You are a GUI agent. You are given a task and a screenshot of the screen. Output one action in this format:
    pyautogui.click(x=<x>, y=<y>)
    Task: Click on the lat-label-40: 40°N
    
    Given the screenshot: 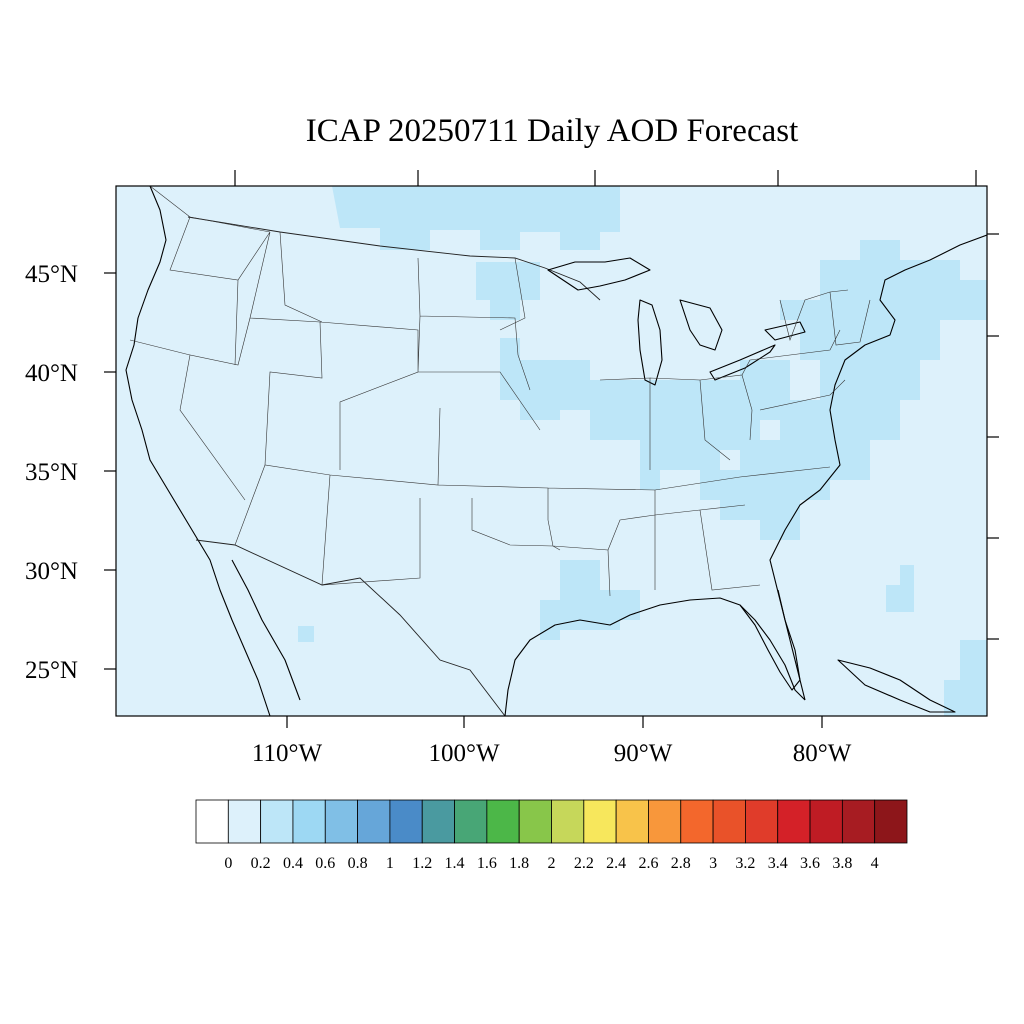 What is the action you would take?
    pyautogui.click(x=51, y=373)
    